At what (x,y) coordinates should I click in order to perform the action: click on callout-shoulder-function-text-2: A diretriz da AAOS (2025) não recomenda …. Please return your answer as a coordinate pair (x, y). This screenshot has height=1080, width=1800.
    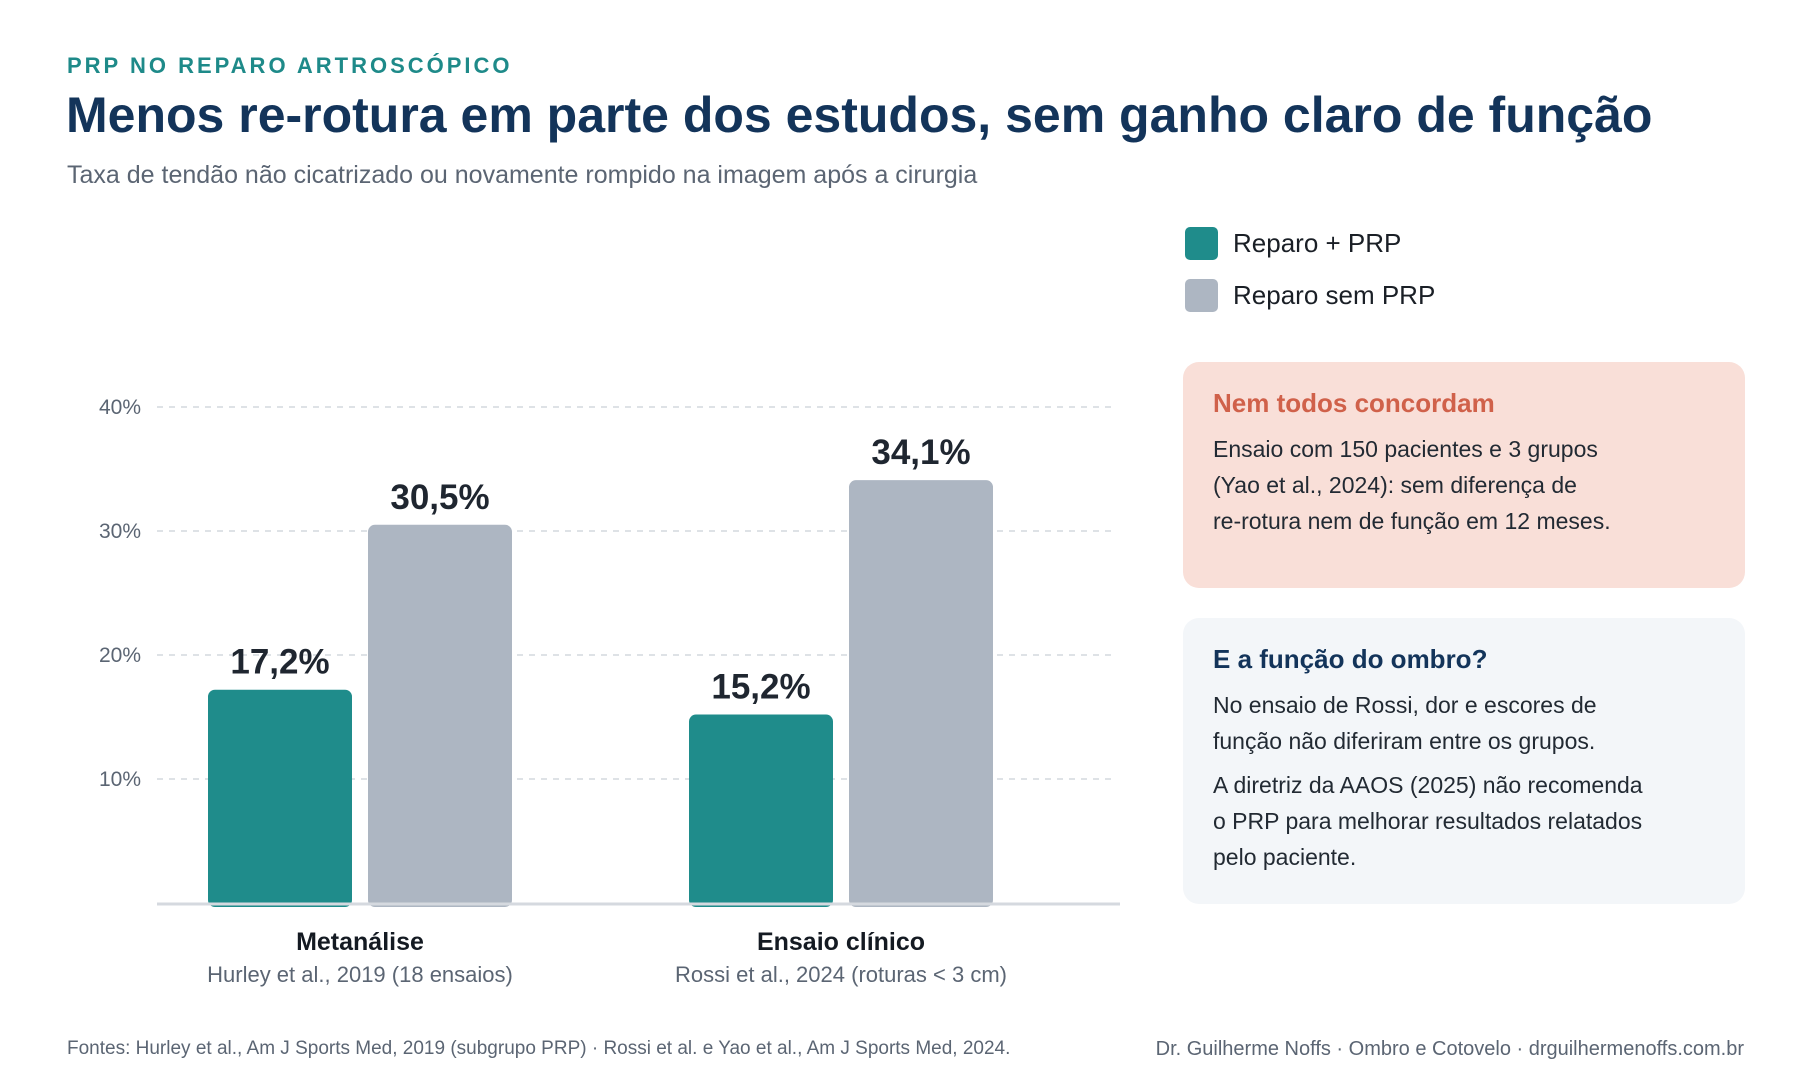
    Looking at the image, I should click on (1428, 821).